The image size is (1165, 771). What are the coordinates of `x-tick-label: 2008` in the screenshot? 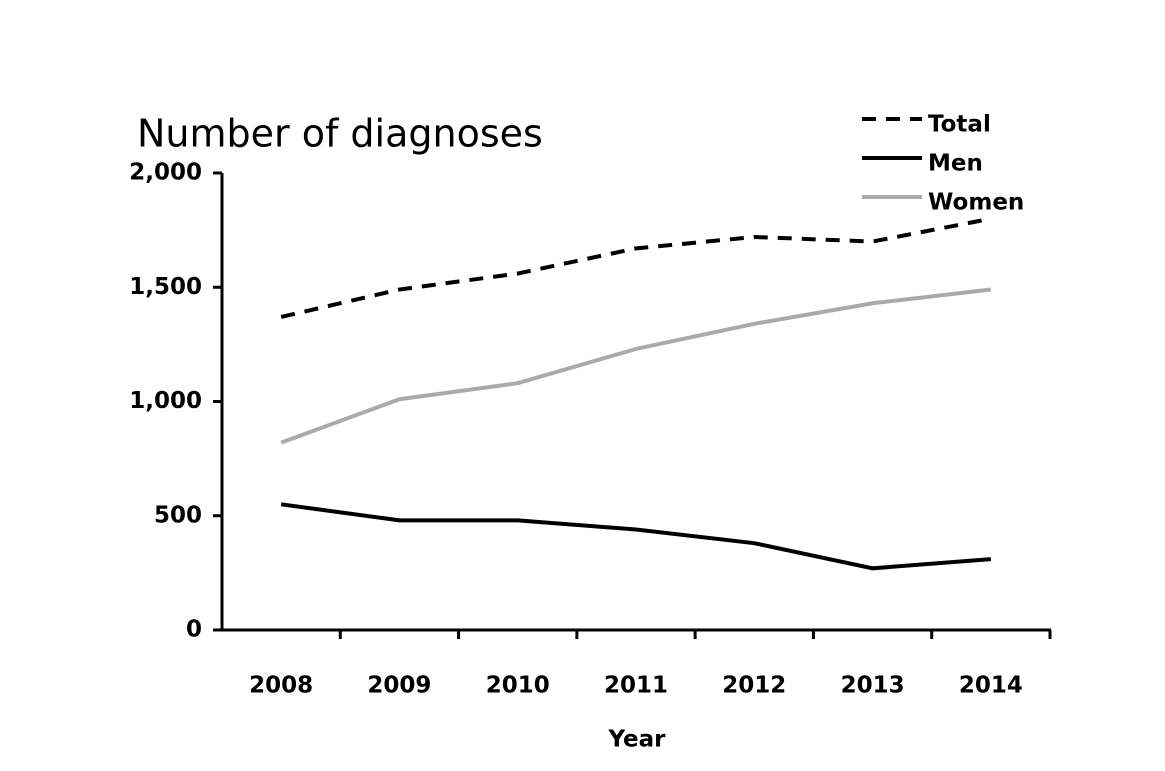 It's located at (281, 686).